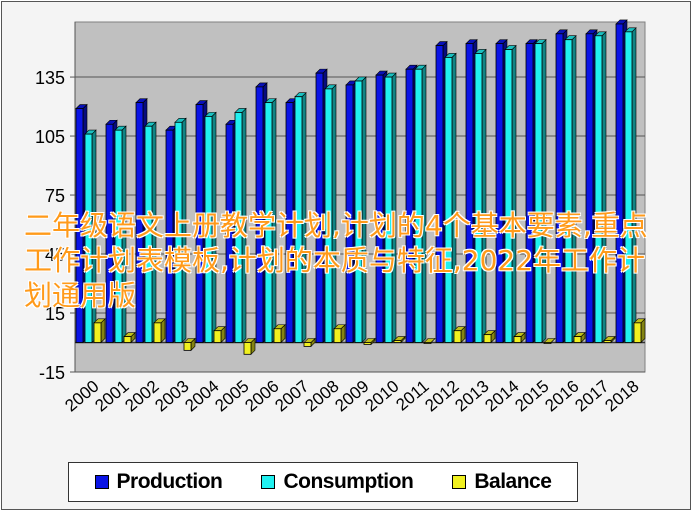  What do you see at coordinates (277, 335) in the screenshot?
I see `bar-balance-2006` at bounding box center [277, 335].